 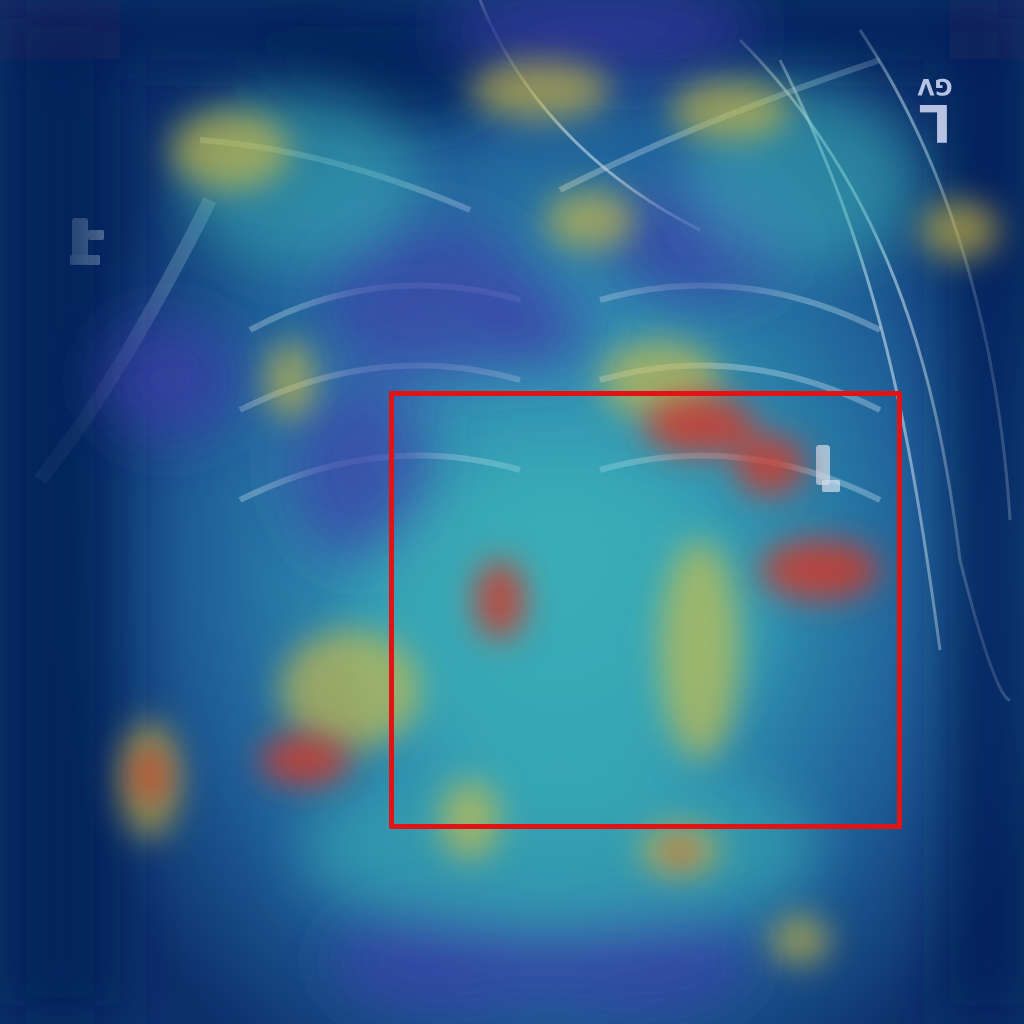 What do you see at coordinates (828, 468) in the screenshot?
I see `ecg-clip-right` at bounding box center [828, 468].